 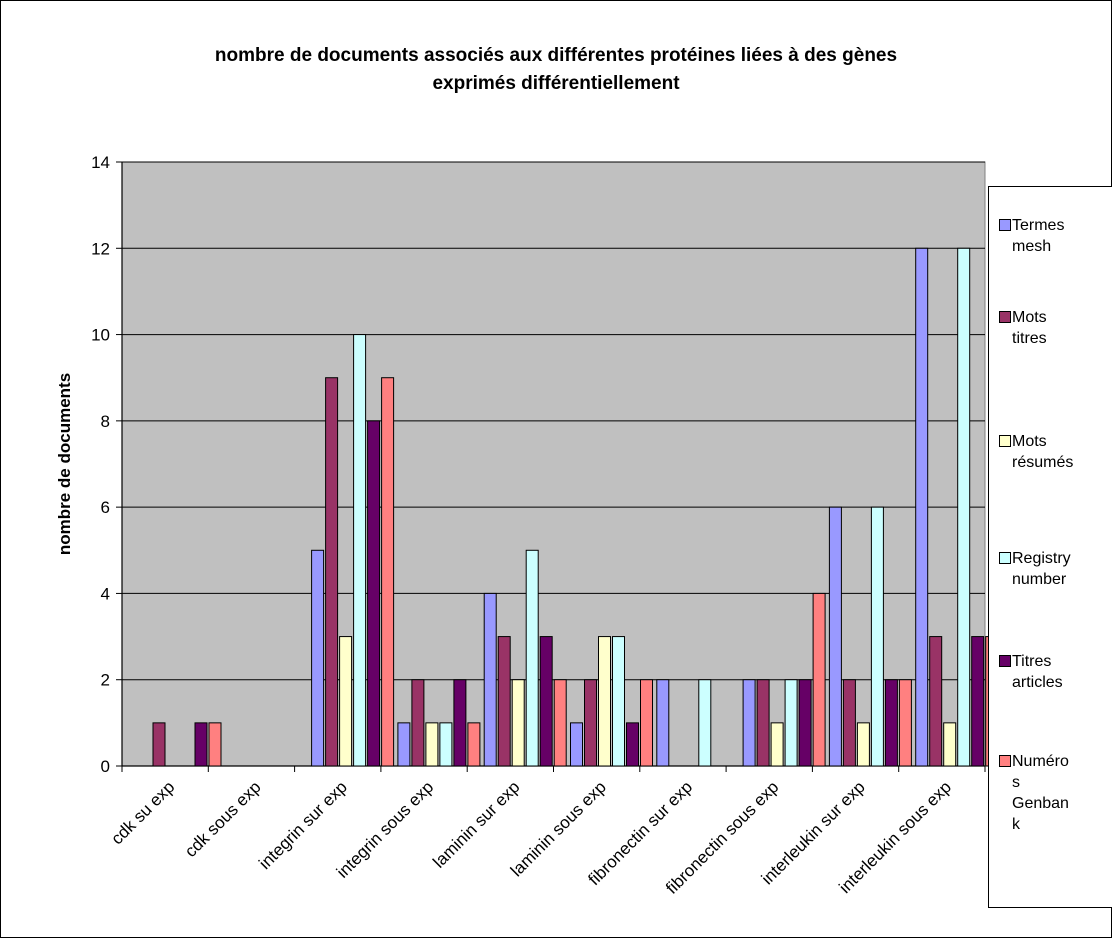 I want to click on y-tick-label: 0, so click(x=105, y=766).